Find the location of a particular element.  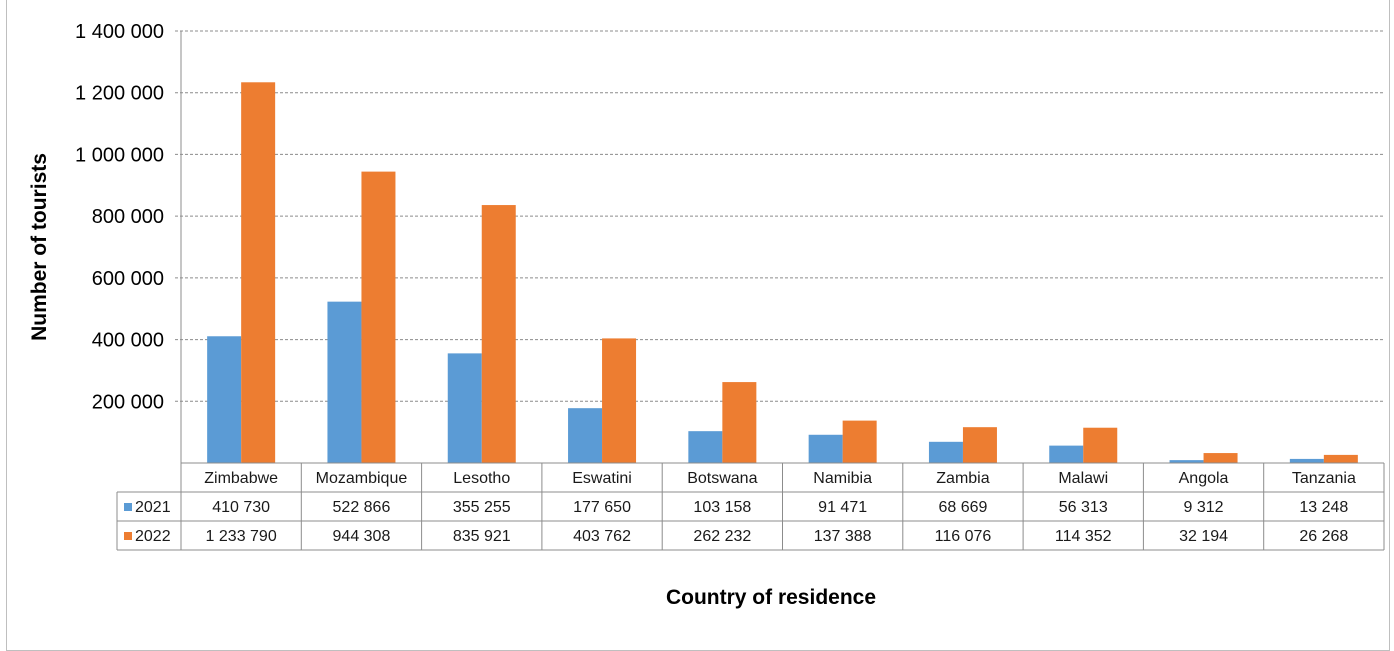

data-table-cell: 91 471 is located at coordinates (842, 507).